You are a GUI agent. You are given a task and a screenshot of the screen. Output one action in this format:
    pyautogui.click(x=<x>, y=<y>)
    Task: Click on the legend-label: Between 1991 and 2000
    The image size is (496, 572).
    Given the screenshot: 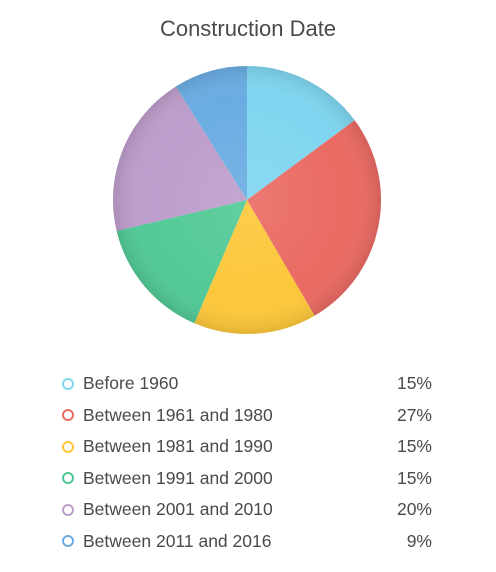 What is the action you would take?
    pyautogui.click(x=178, y=477)
    